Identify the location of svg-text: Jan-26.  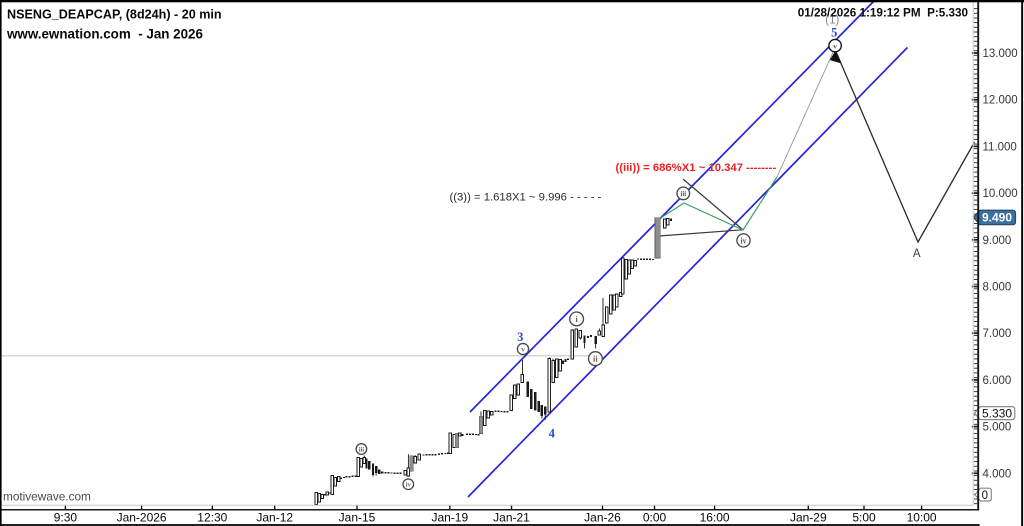
(602, 517).